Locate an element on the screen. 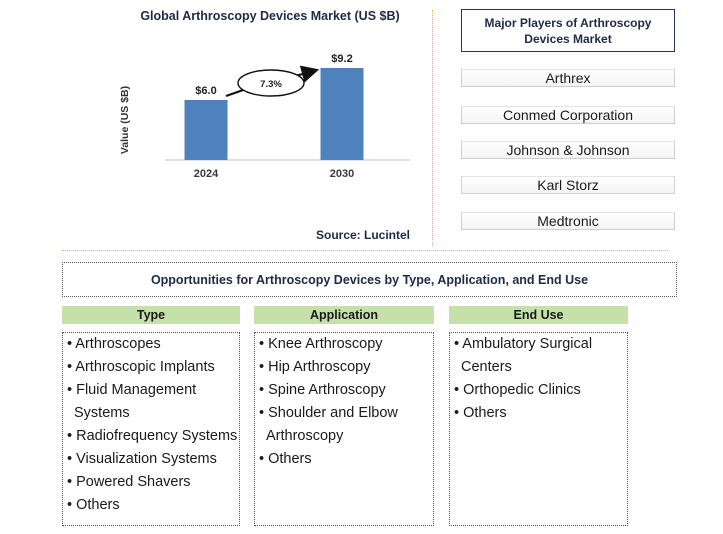 This screenshot has height=534, width=723. list-item: • Fluid Management is located at coordinates (132, 390).